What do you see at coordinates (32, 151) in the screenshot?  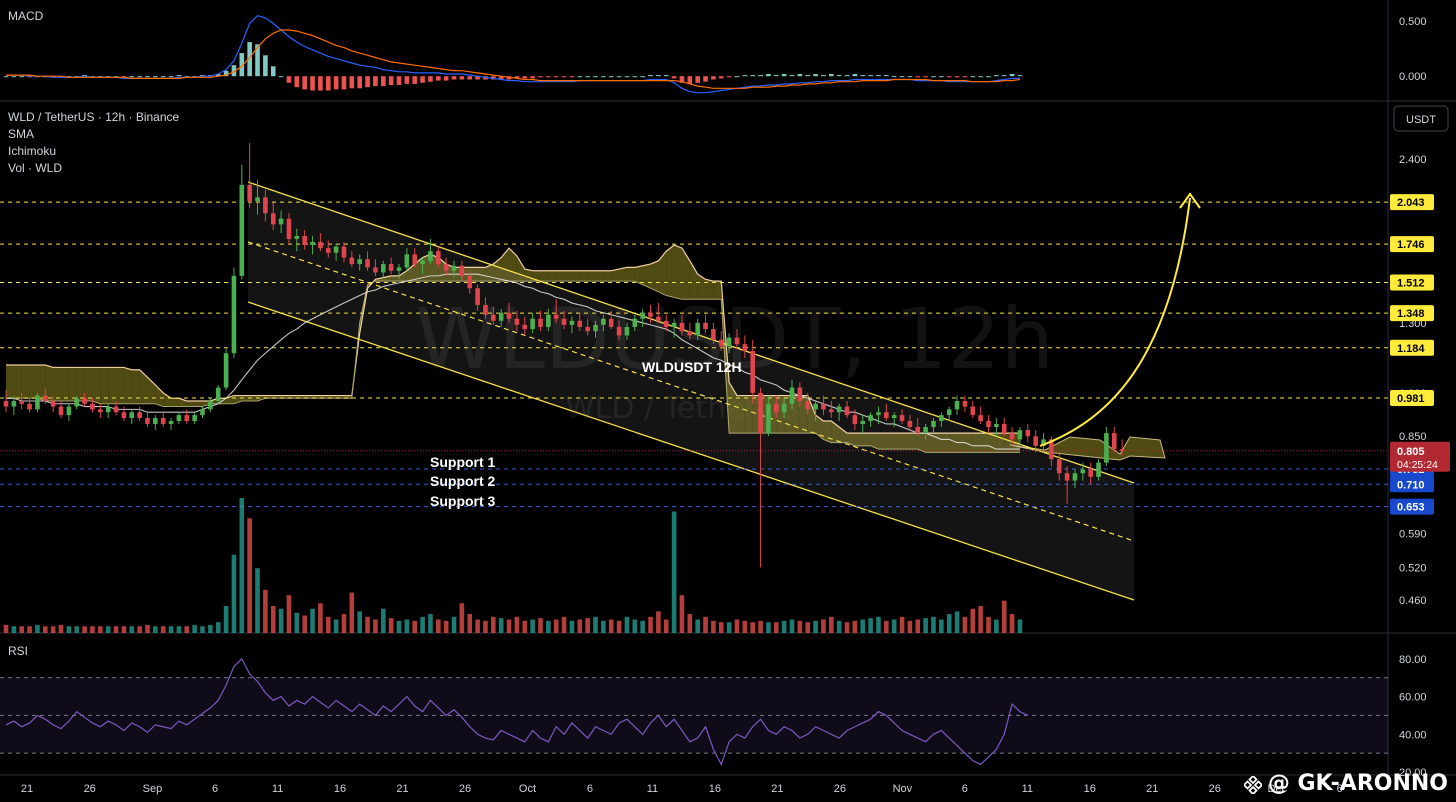 I see `indicator-ichimoku-label: Ichimoku` at bounding box center [32, 151].